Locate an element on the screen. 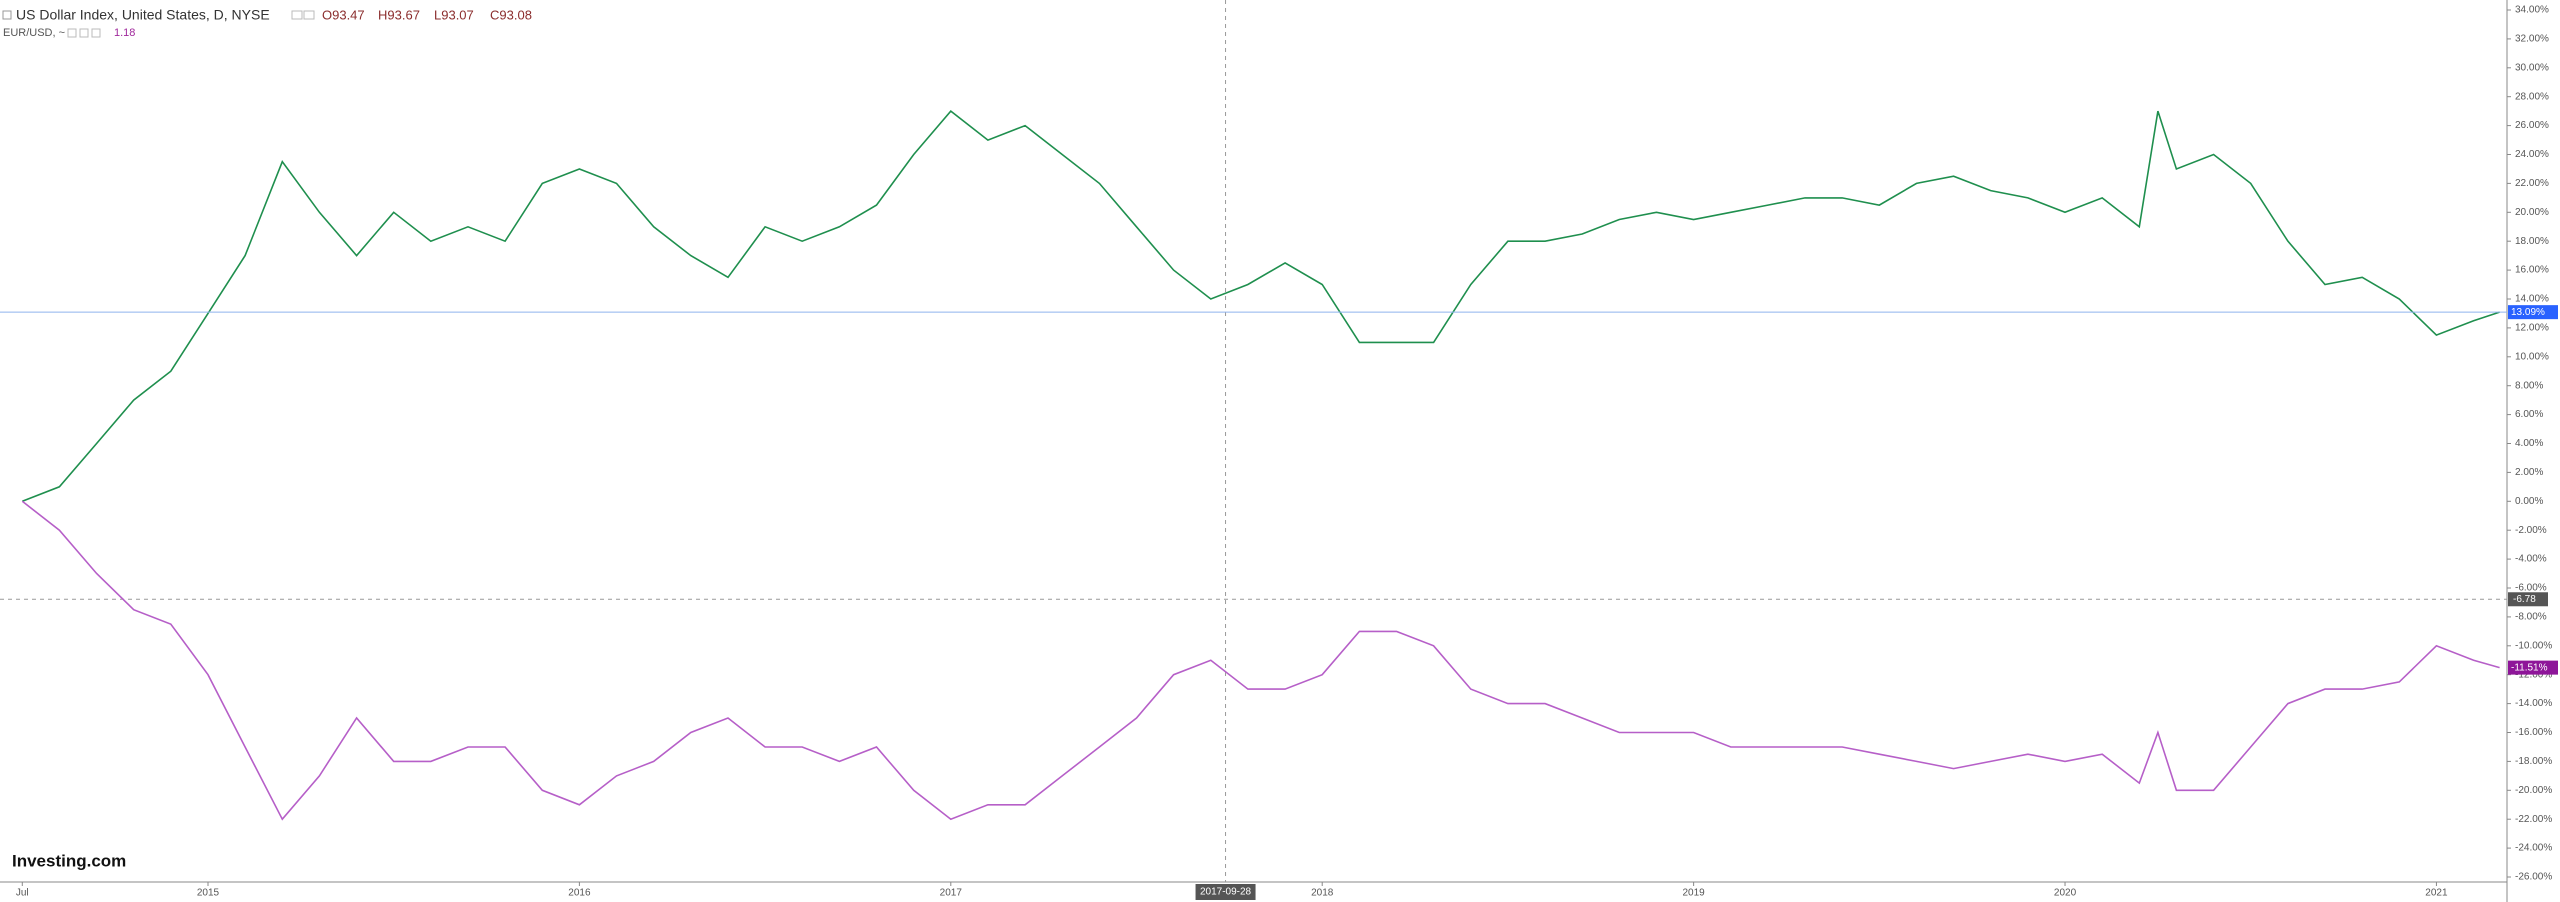 Image resolution: width=2560 pixels, height=902 pixels. y-tick-label: -4.00% is located at coordinates (2531, 559).